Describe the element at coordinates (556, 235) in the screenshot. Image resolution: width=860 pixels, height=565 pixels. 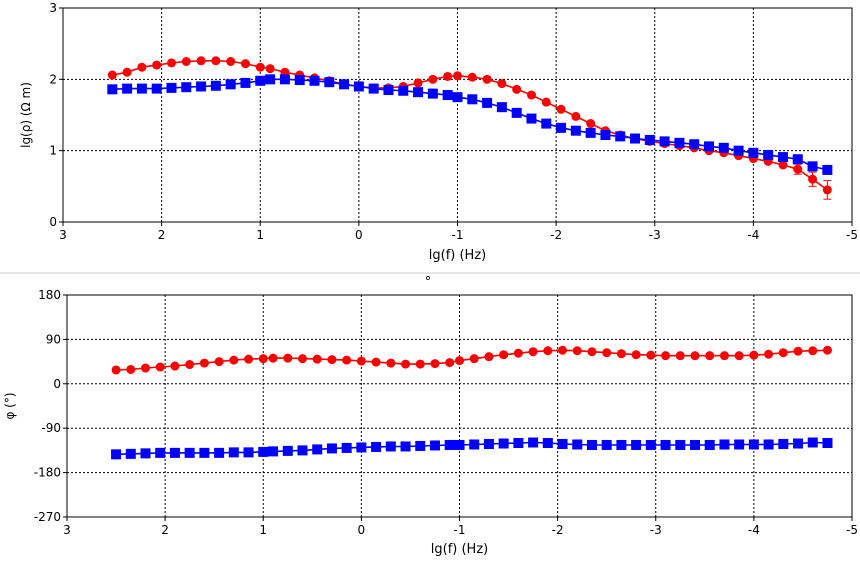
I see `panel-1-x-tick-label: -2` at that location.